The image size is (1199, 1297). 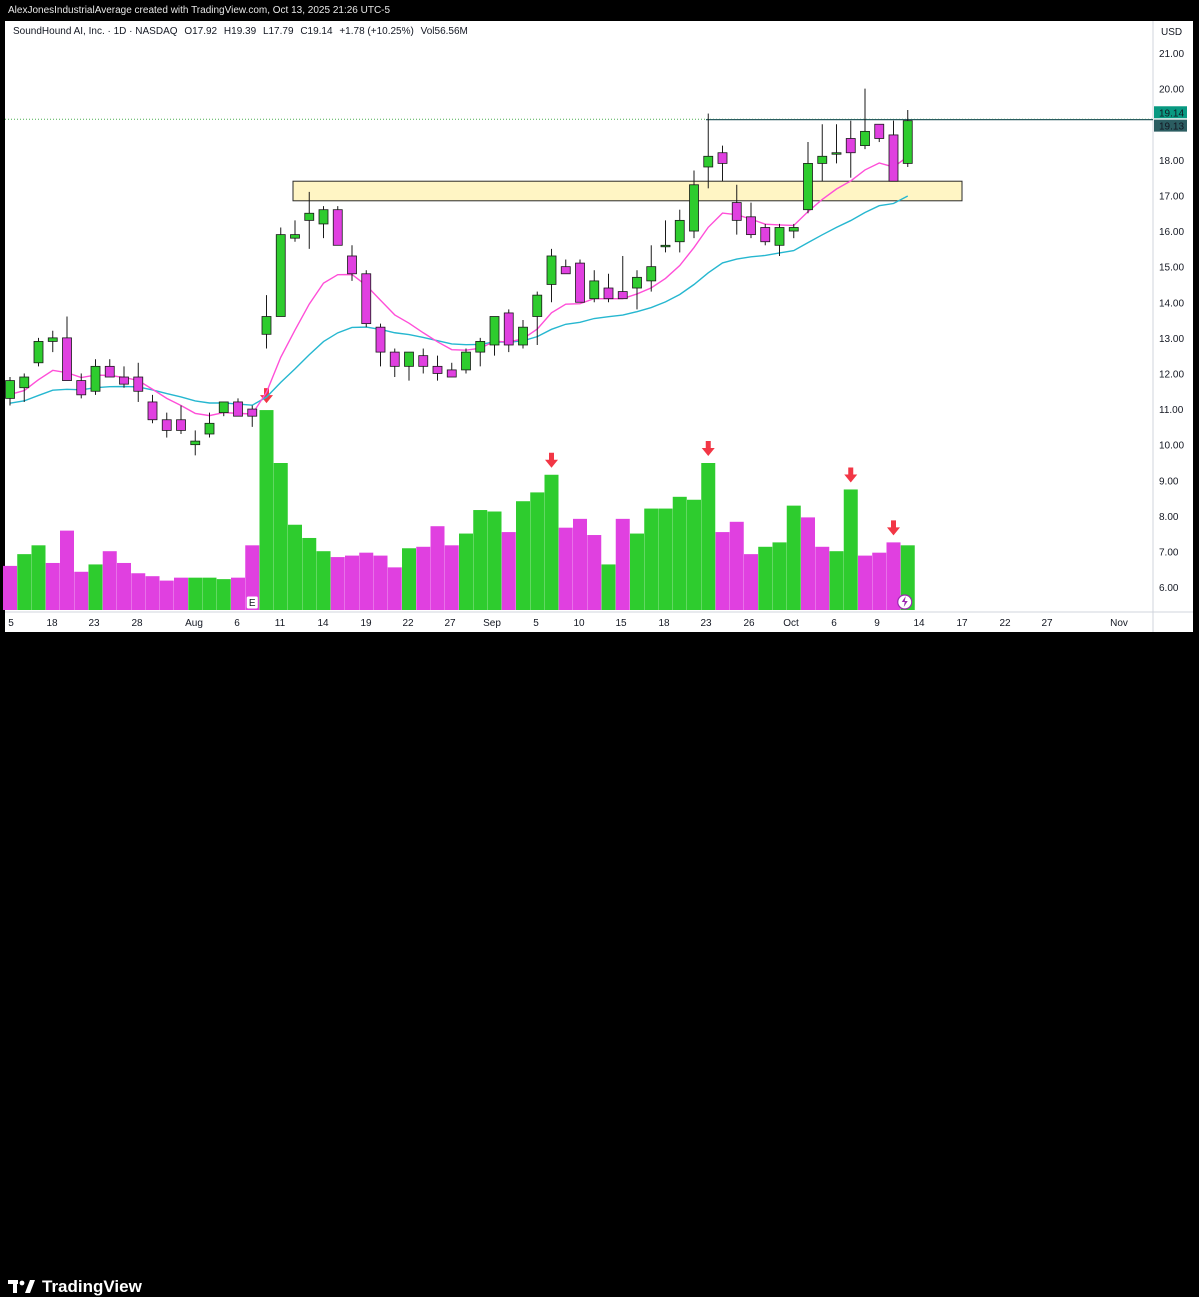 What do you see at coordinates (904, 601) in the screenshot?
I see `lightning-icon` at bounding box center [904, 601].